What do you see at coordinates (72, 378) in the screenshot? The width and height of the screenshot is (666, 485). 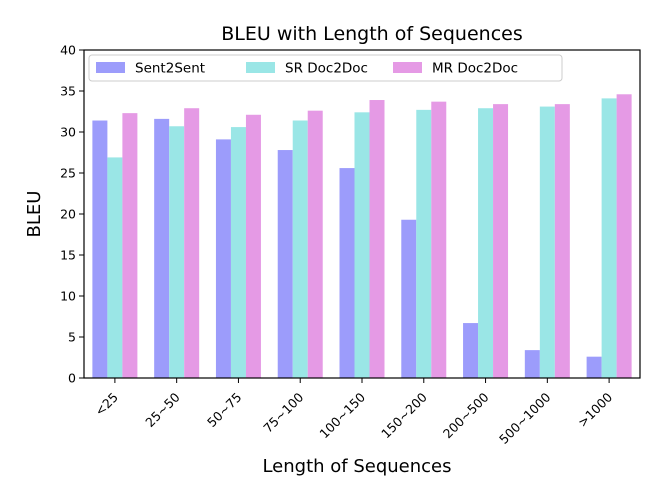 I see `y-tick-label: 0` at bounding box center [72, 378].